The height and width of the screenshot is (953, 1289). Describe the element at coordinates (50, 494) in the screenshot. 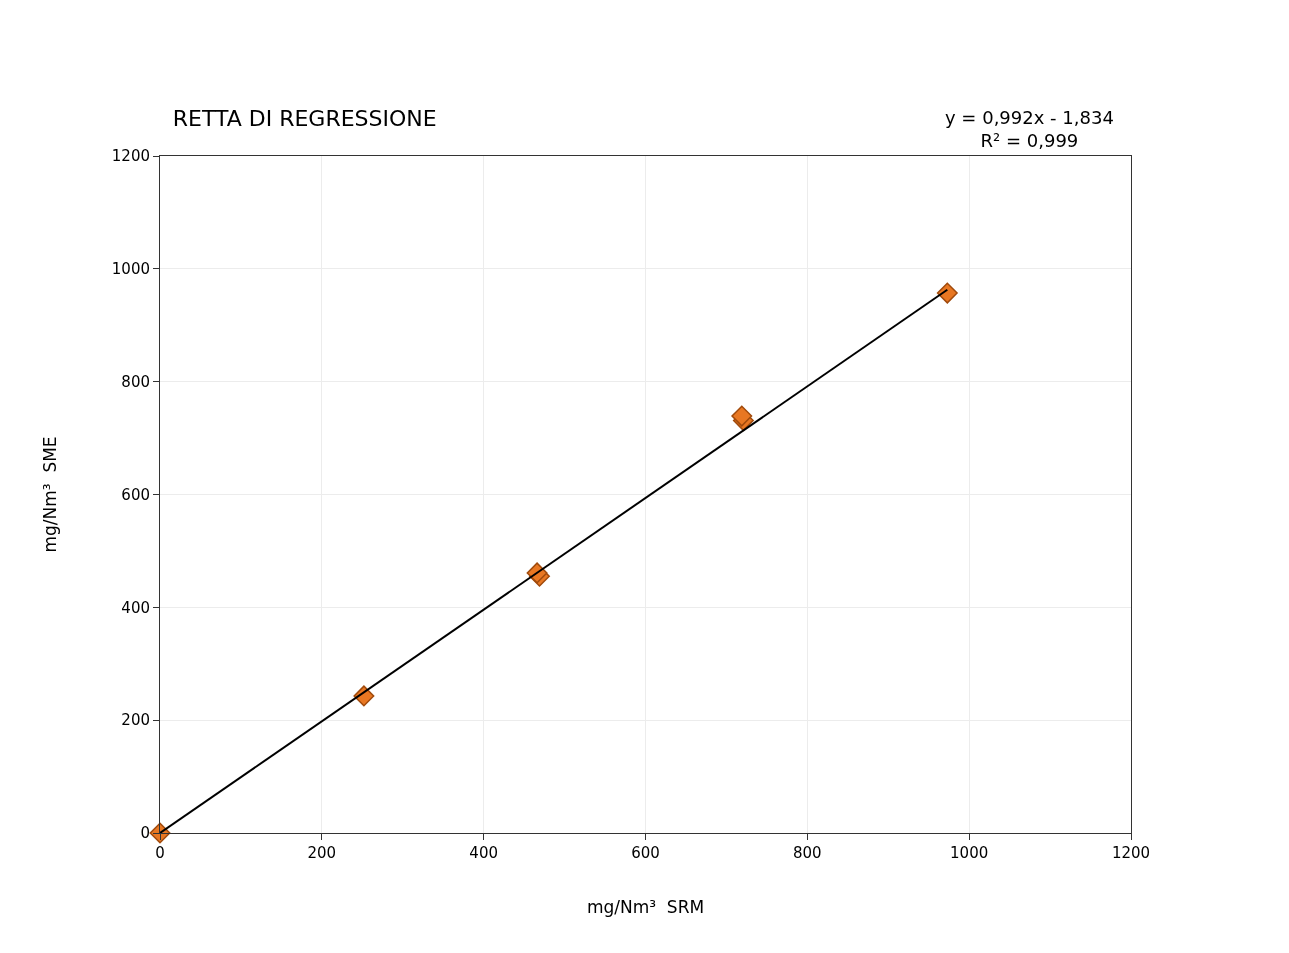

I see `y-axis-title: mg/Nm³ SME` at that location.